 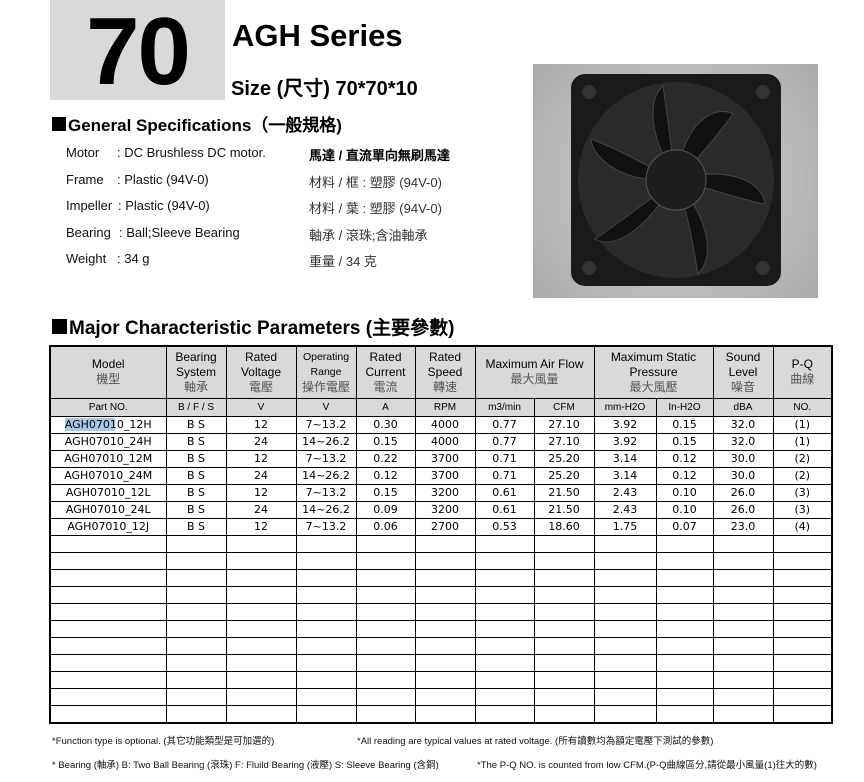 I want to click on header-cn: 最大風量, so click(x=534, y=379).